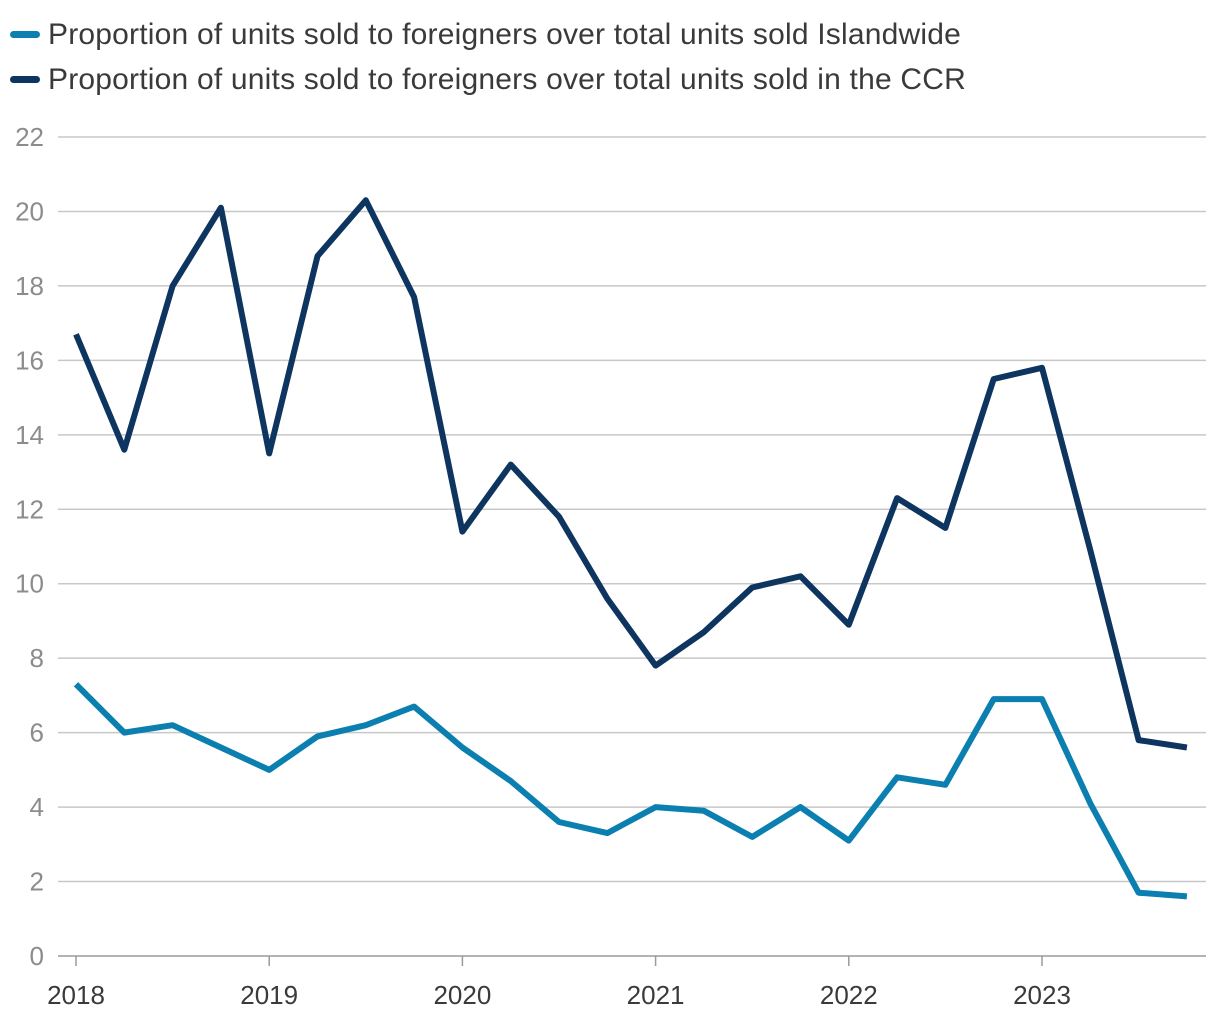 The width and height of the screenshot is (1220, 1020). I want to click on y-tick-label: 6, so click(37, 733).